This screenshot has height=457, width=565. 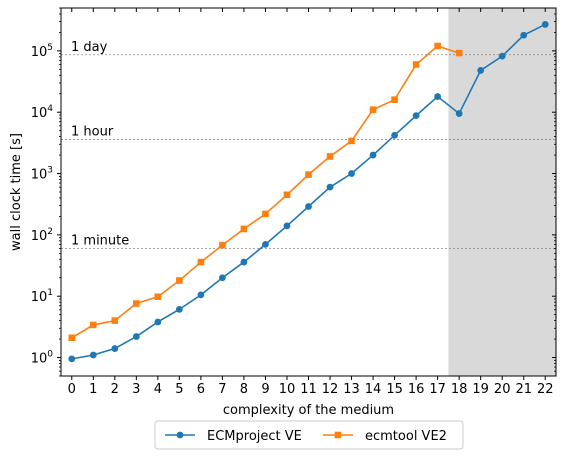 What do you see at coordinates (308, 410) in the screenshot?
I see `x-axis-label: complexity of the medium` at bounding box center [308, 410].